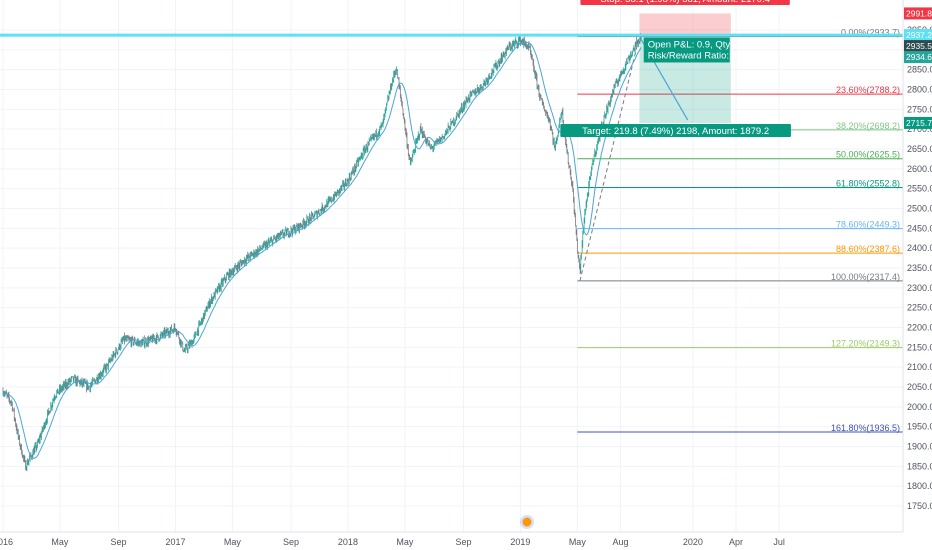  What do you see at coordinates (919, 109) in the screenshot?
I see `y-tick-label: 2750.0` at bounding box center [919, 109].